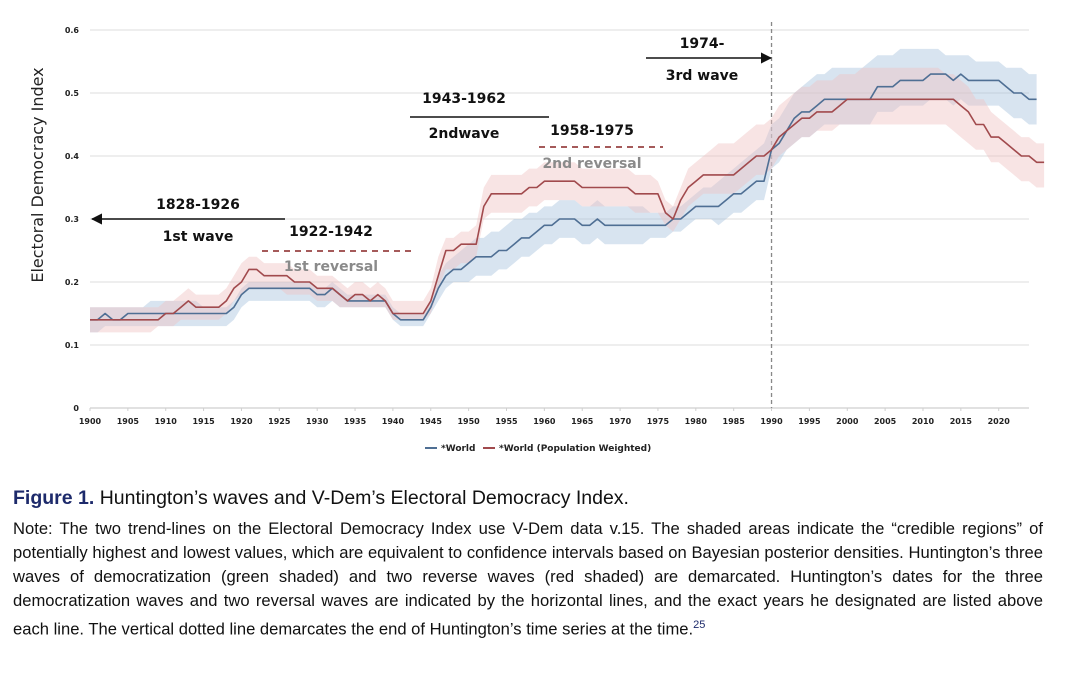 The height and width of the screenshot is (686, 1079). Describe the element at coordinates (575, 449) in the screenshot. I see `legend-label-world-weighted: *World (Population Weighted)` at that location.